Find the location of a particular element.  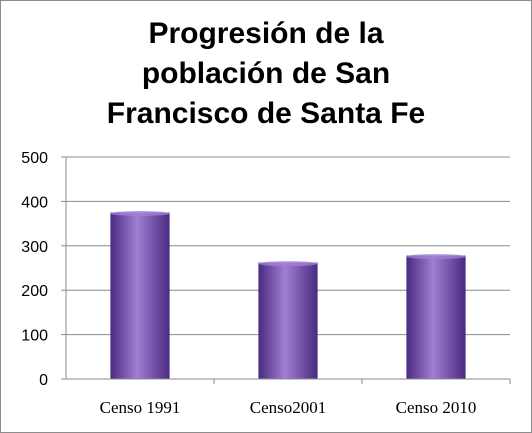

y-tick-label: 200 is located at coordinates (34, 291).